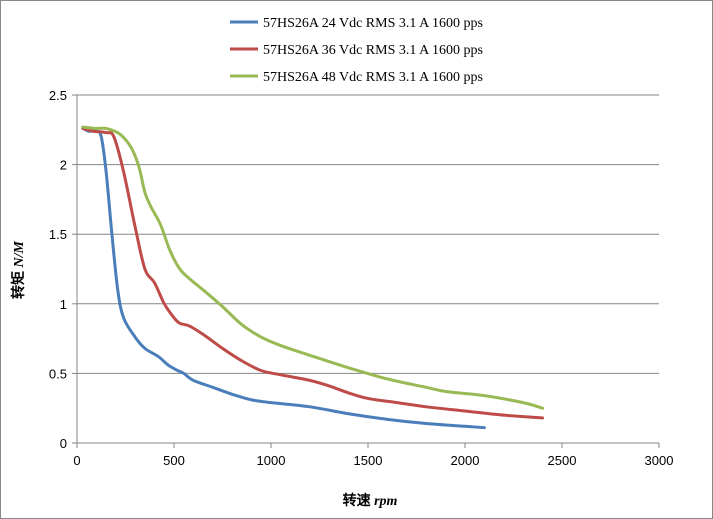 Image resolution: width=713 pixels, height=519 pixels. Describe the element at coordinates (174, 460) in the screenshot. I see `x-tick-label: 500` at that location.